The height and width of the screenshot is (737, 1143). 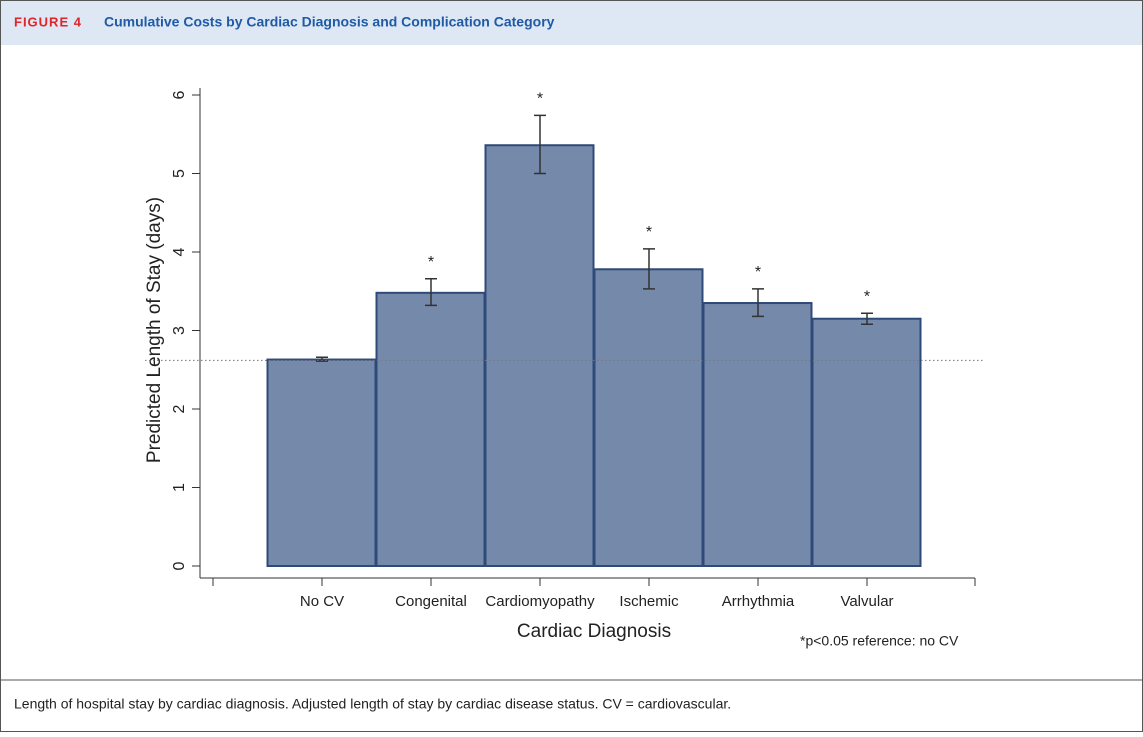 I want to click on x-tick-label: Ischemic, so click(x=649, y=601).